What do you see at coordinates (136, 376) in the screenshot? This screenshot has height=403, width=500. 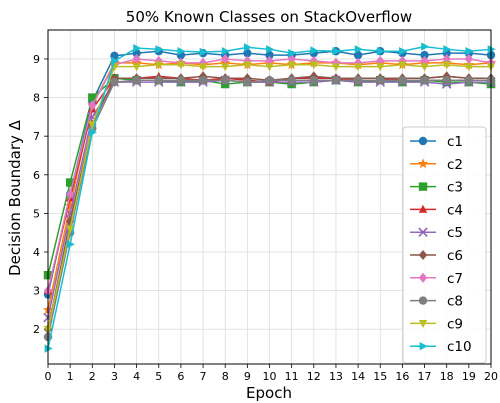 I see `x-tick-label: 4` at bounding box center [136, 376].